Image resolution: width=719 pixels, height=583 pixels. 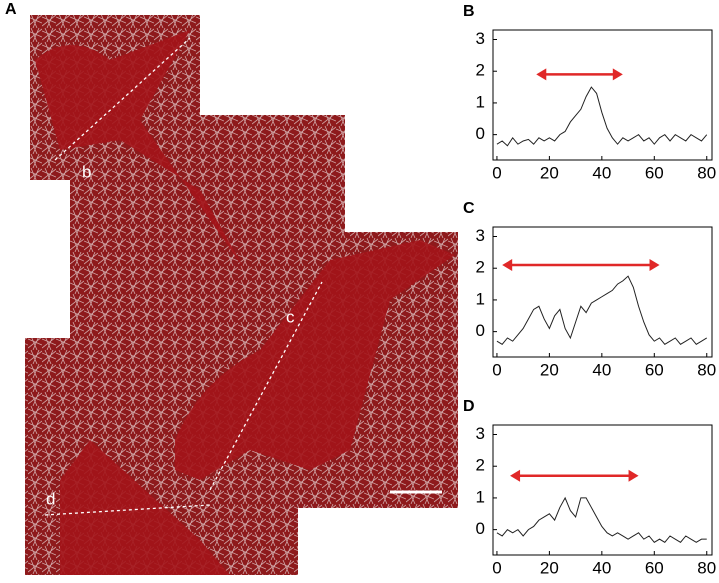 I want to click on line-marker: d, so click(x=50, y=498).